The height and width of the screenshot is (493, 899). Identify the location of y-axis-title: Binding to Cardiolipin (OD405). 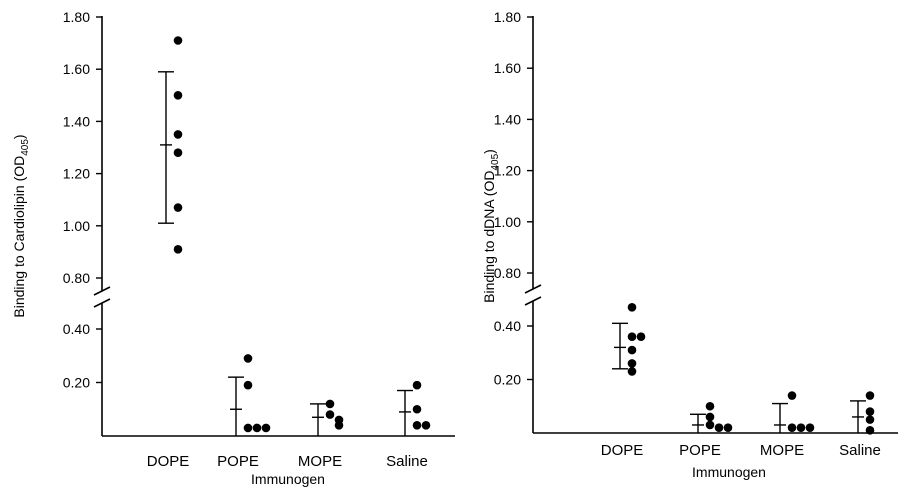
(21, 225).